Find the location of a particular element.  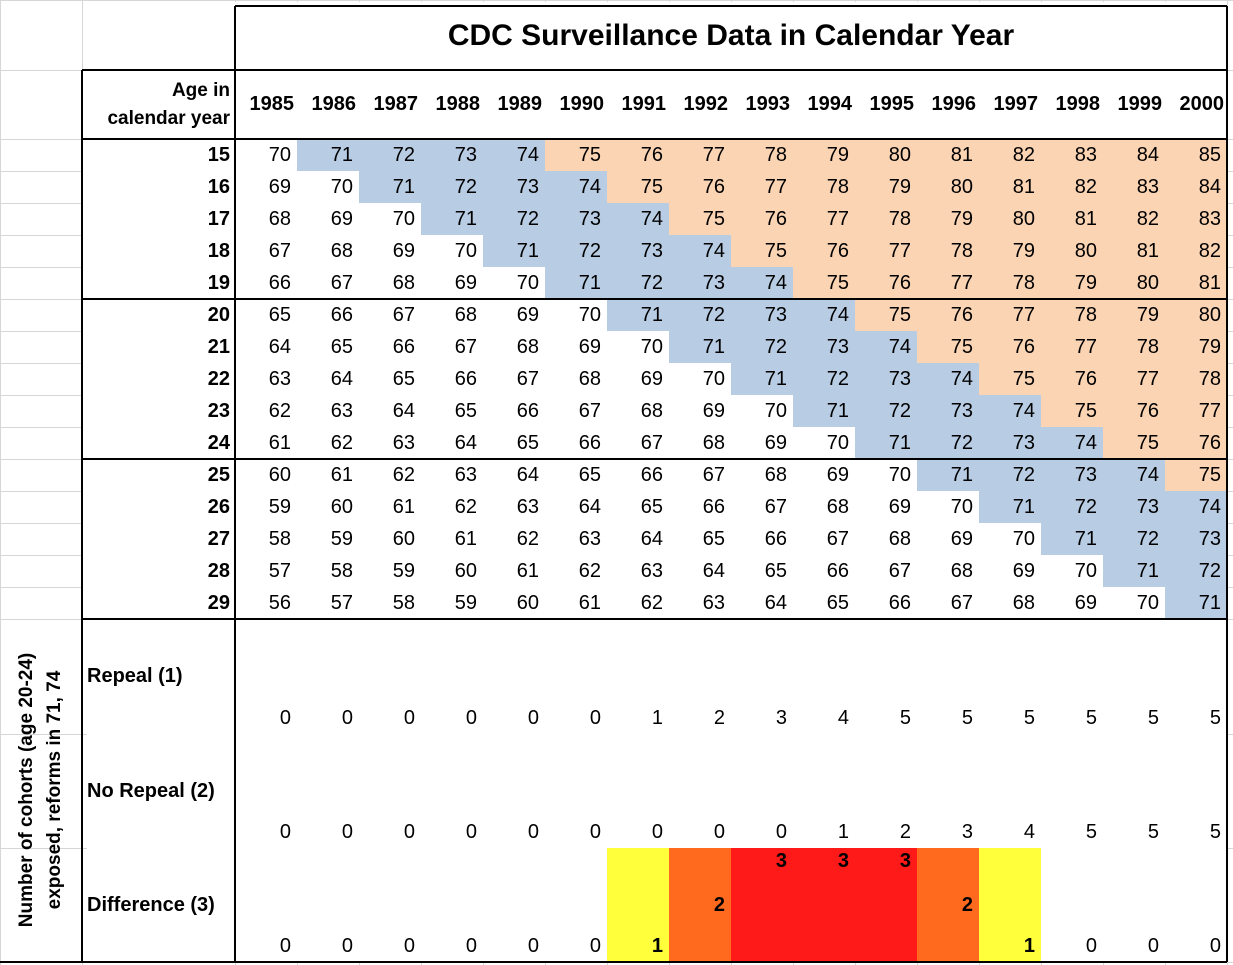

year-header: 1992 is located at coordinates (700, 104).